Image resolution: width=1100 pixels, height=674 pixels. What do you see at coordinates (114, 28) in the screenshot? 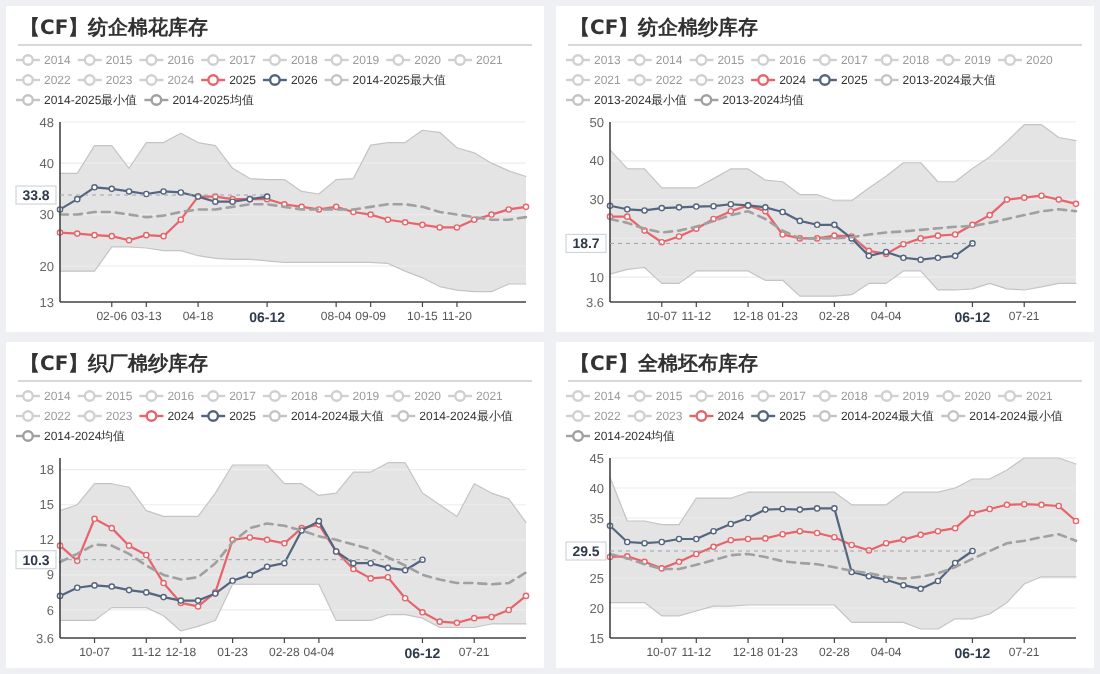
I see `chart-title: 【CF】纺企棉花库存` at bounding box center [114, 28].